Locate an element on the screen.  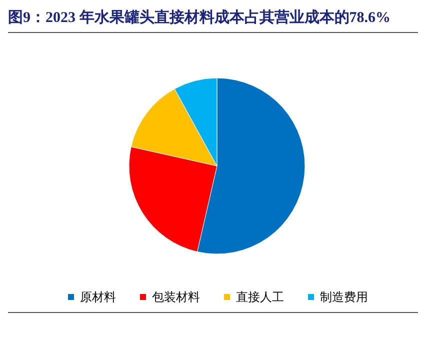
chart-title: 图9：2023 年水果罐头直接材料成本占其营业成本的78.6% is located at coordinates (213, 19).